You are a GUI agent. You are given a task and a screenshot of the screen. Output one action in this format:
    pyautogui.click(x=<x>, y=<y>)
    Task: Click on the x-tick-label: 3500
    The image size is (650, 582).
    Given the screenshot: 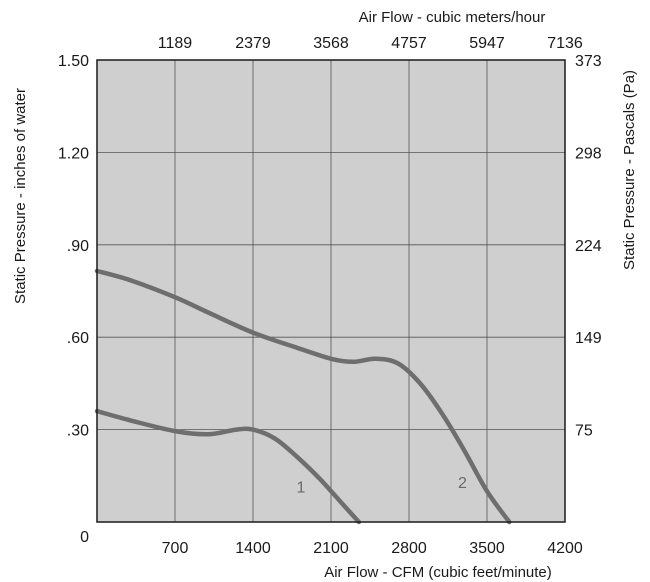 What is the action you would take?
    pyautogui.click(x=487, y=548)
    